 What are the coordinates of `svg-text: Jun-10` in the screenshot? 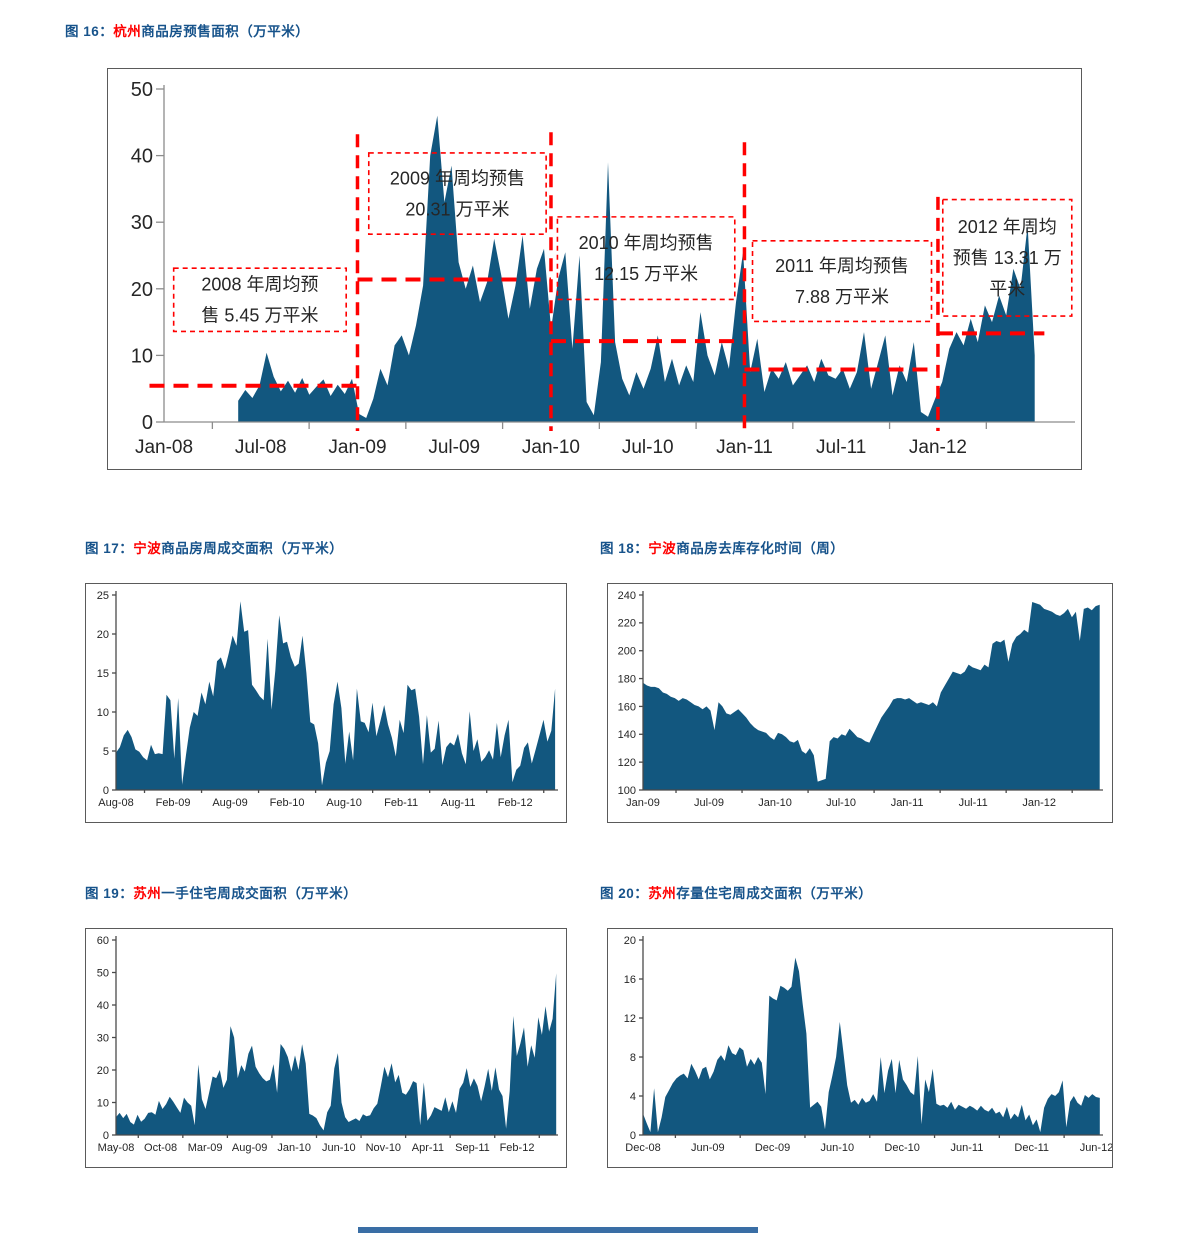 It's located at (339, 1148).